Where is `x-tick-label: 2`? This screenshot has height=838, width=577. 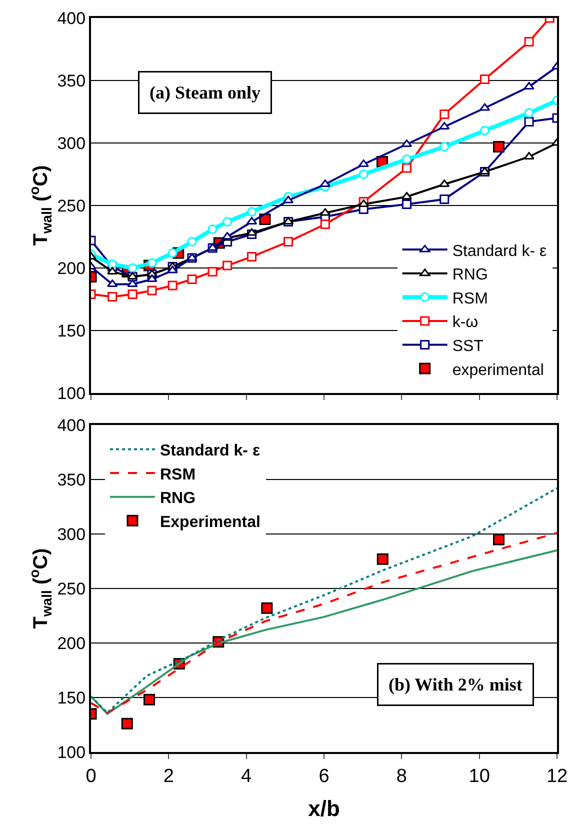 x-tick-label: 2 is located at coordinates (168, 776).